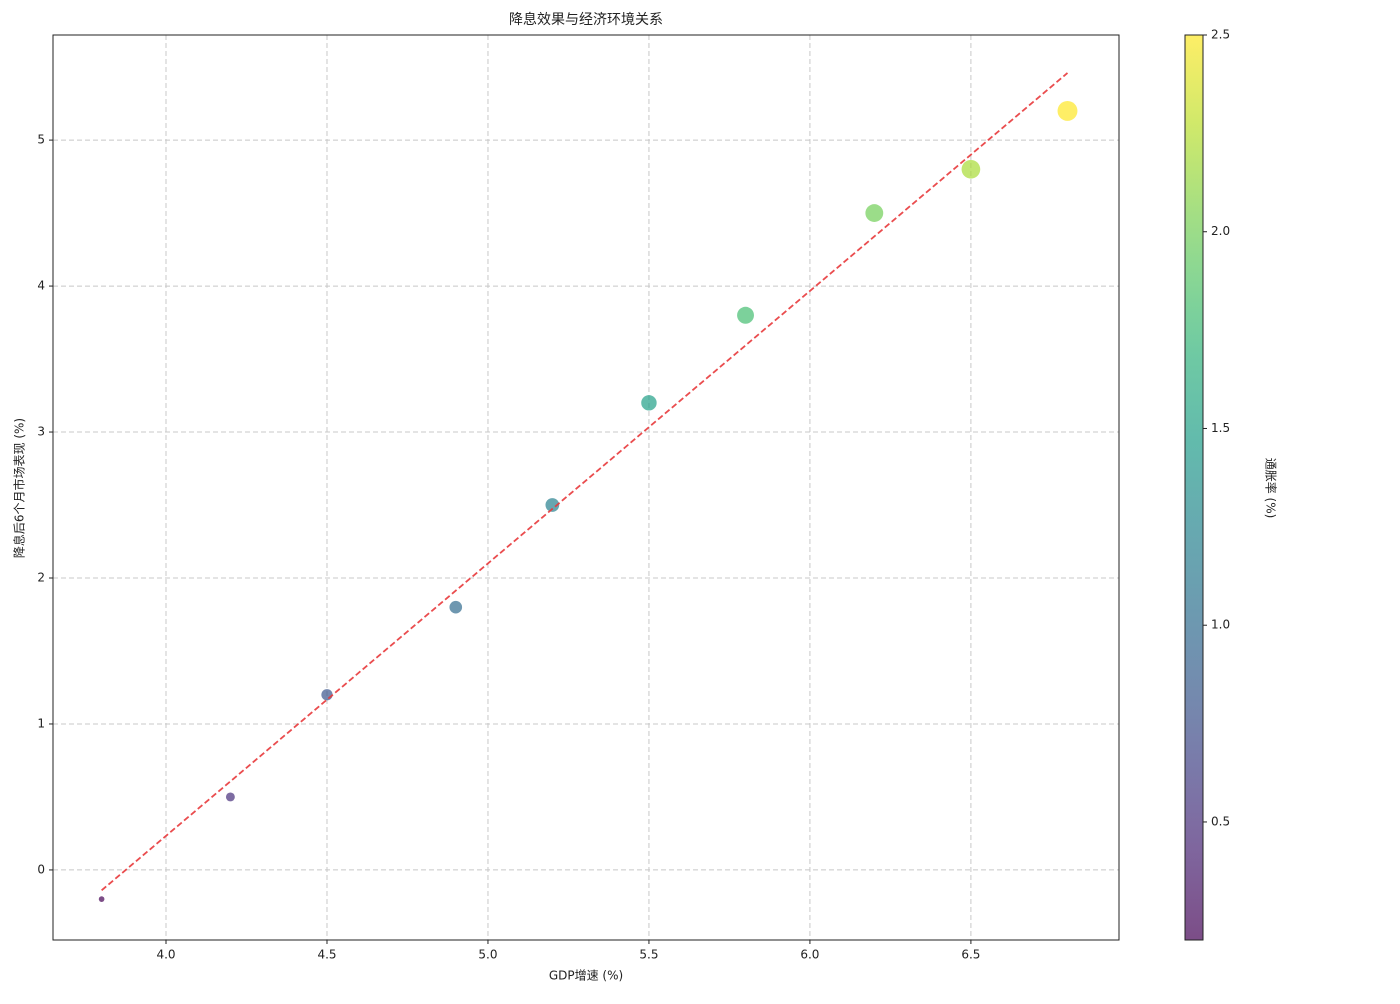 The height and width of the screenshot is (1004, 1400). What do you see at coordinates (41, 869) in the screenshot?
I see `y-tick-label: 0` at bounding box center [41, 869].